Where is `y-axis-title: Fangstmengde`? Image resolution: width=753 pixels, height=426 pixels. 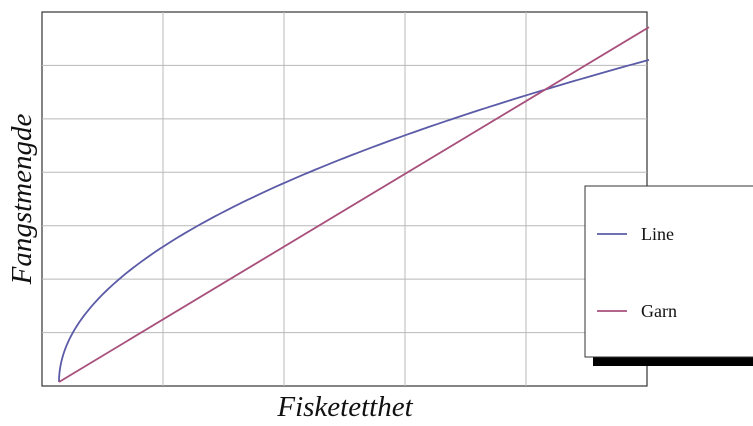 y-axis-title: Fangstmengde is located at coordinates (22, 200).